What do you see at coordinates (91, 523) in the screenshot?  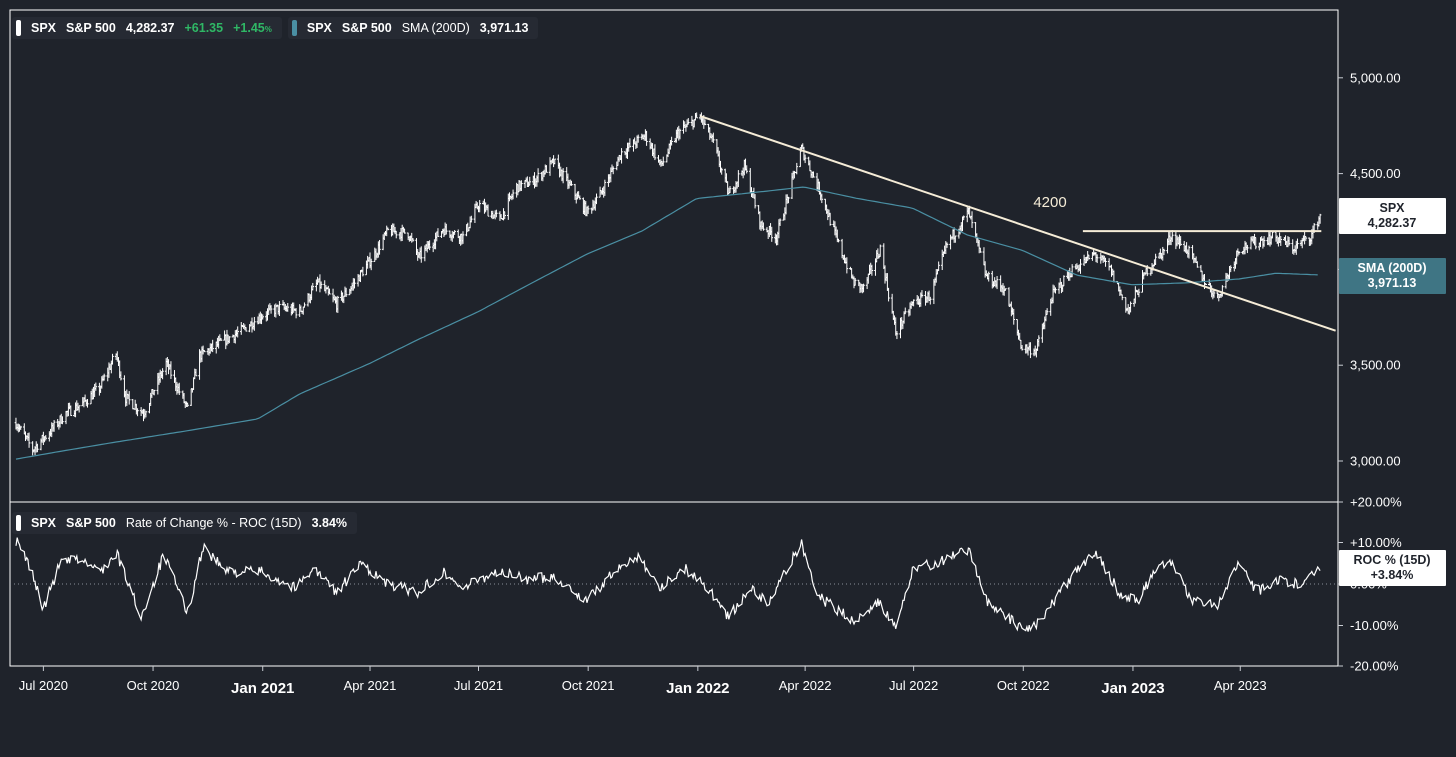 I see `roc-legend-name: S&P 500` at bounding box center [91, 523].